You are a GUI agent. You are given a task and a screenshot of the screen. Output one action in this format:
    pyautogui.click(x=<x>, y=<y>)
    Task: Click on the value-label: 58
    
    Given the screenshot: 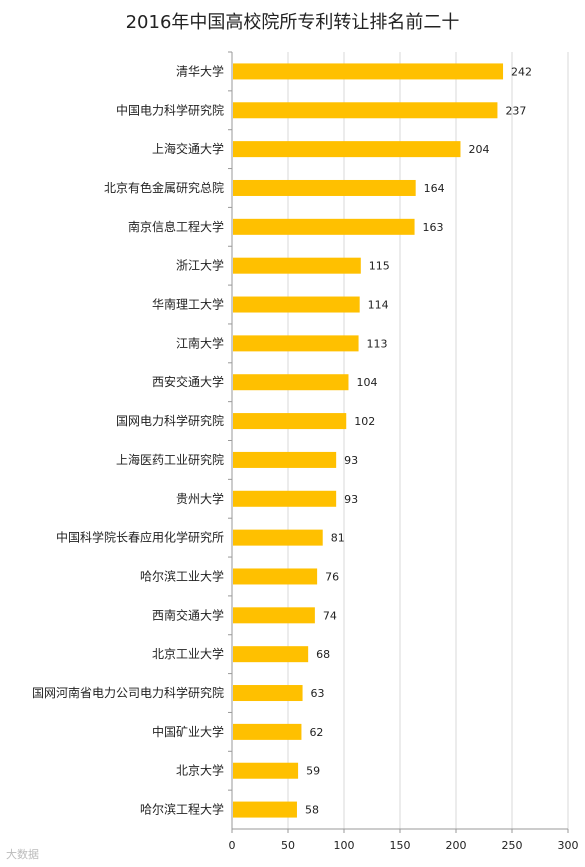 What is the action you would take?
    pyautogui.click(x=312, y=810)
    